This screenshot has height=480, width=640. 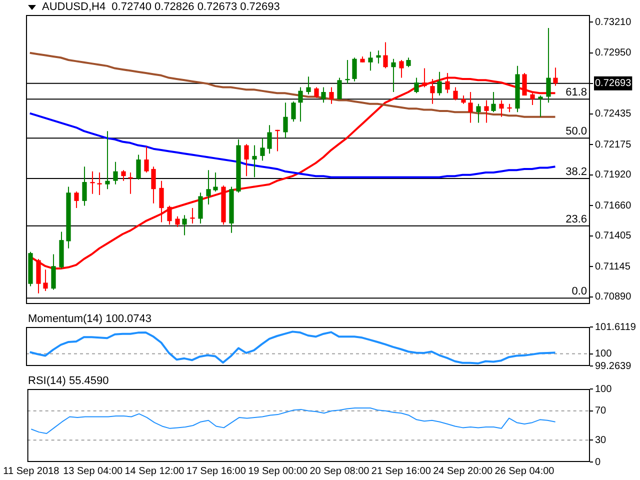 I want to click on x-tick-label: 24 Sep 20:00, so click(x=463, y=471).